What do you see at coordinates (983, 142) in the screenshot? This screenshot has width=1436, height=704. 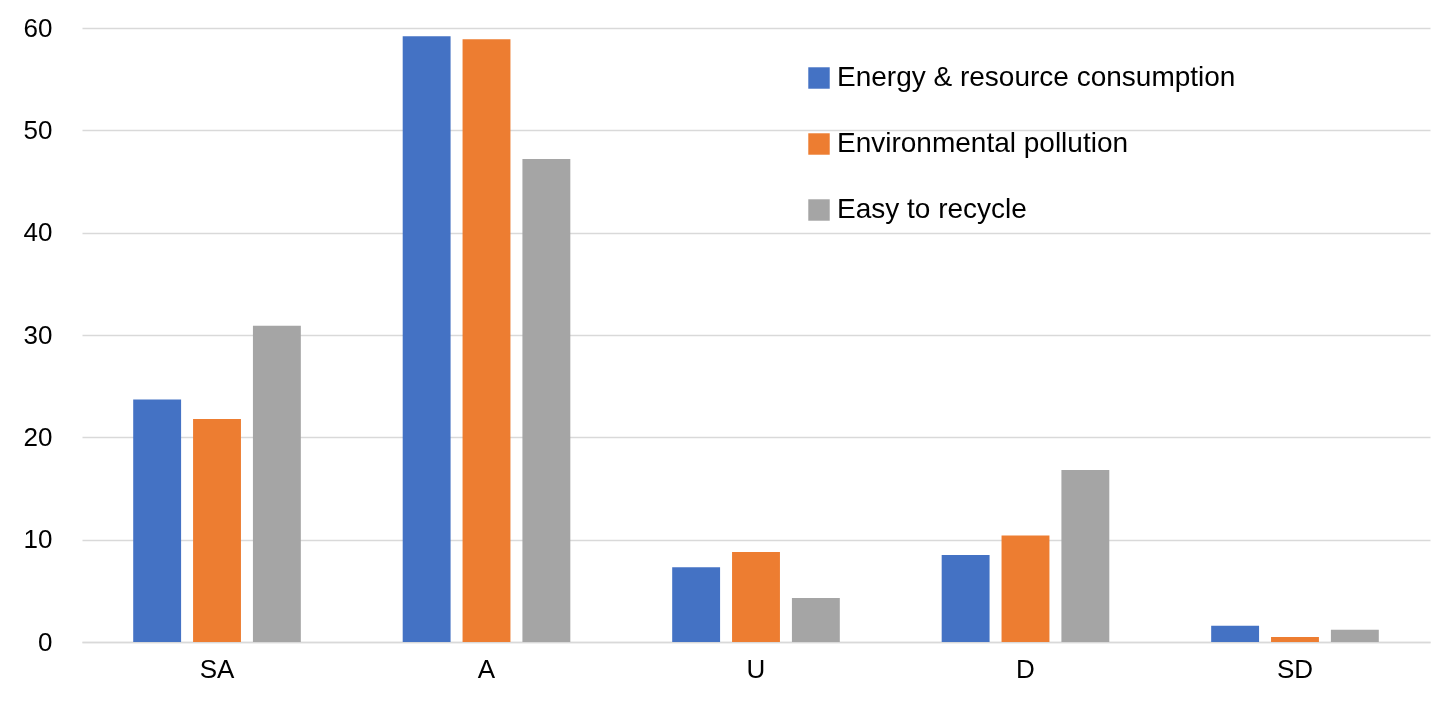 I see `legend-label: Environmental pollution` at bounding box center [983, 142].